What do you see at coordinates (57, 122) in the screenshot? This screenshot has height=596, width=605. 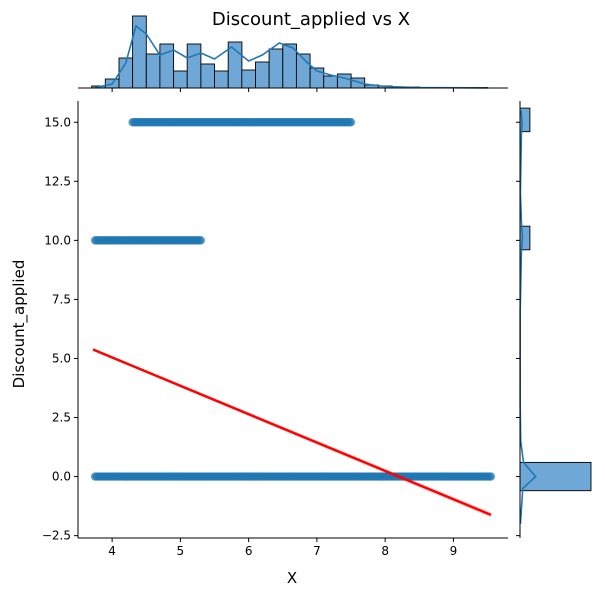 I see `y-tick-label: 15.0` at bounding box center [57, 122].